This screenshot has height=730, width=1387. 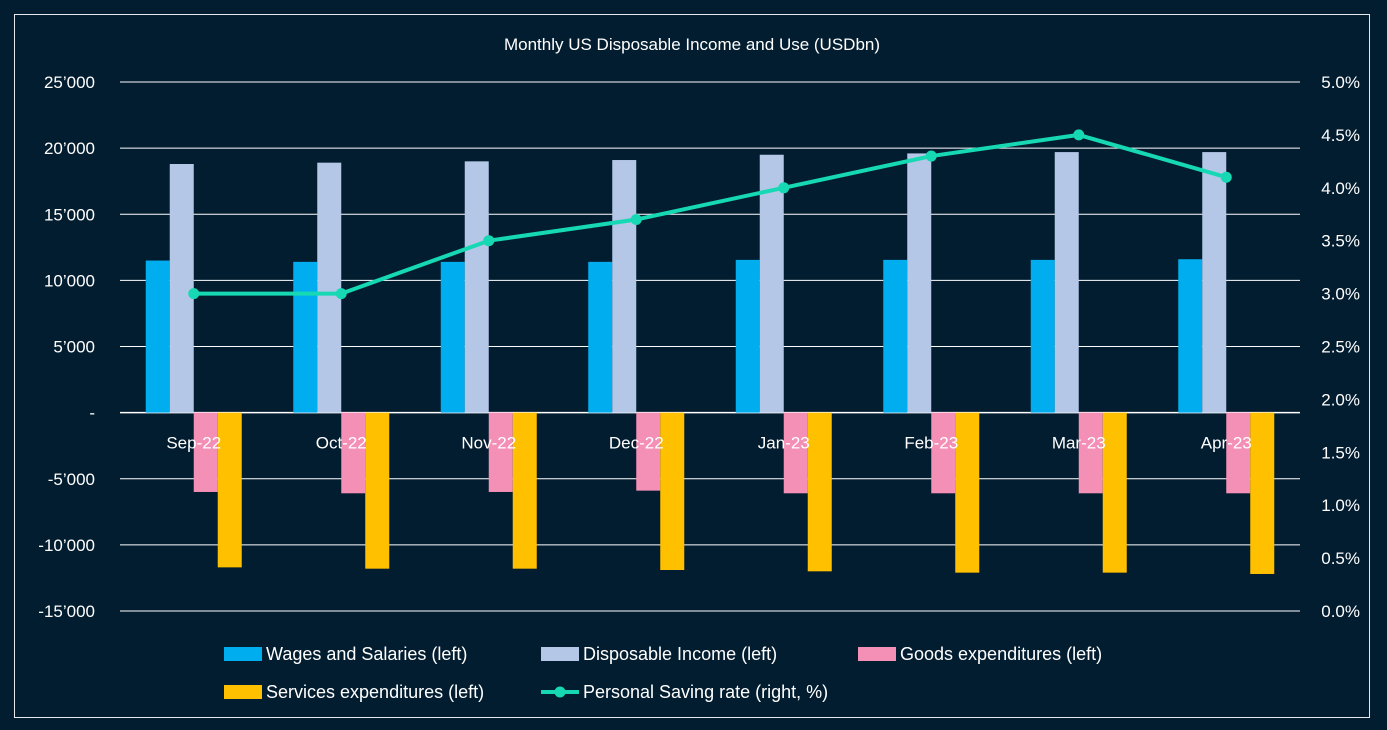 What do you see at coordinates (680, 654) in the screenshot?
I see `legend-label: Disposable Income (left)` at bounding box center [680, 654].